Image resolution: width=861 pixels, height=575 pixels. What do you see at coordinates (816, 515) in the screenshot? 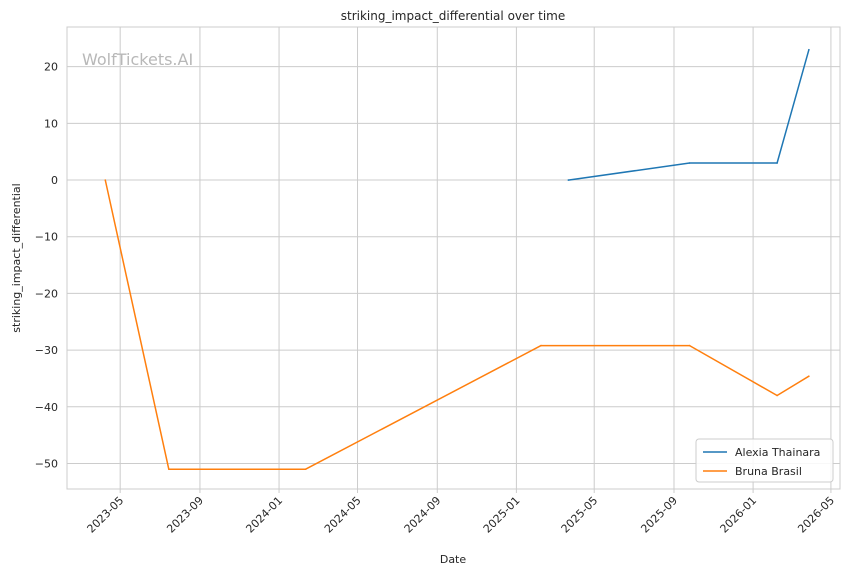
I see `x-tick-label: 2026-05` at bounding box center [816, 515].